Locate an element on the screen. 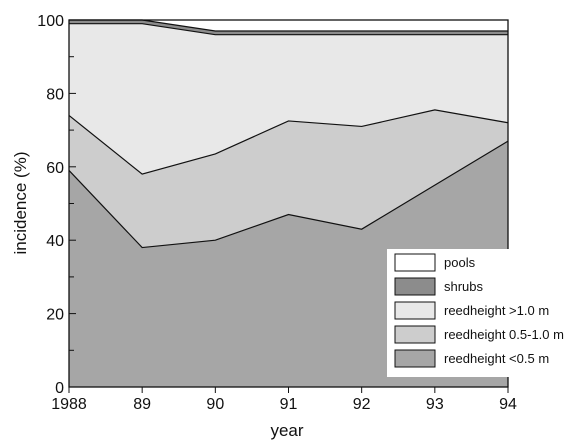 The image size is (581, 440). x-tick-label: 90 is located at coordinates (215, 404).